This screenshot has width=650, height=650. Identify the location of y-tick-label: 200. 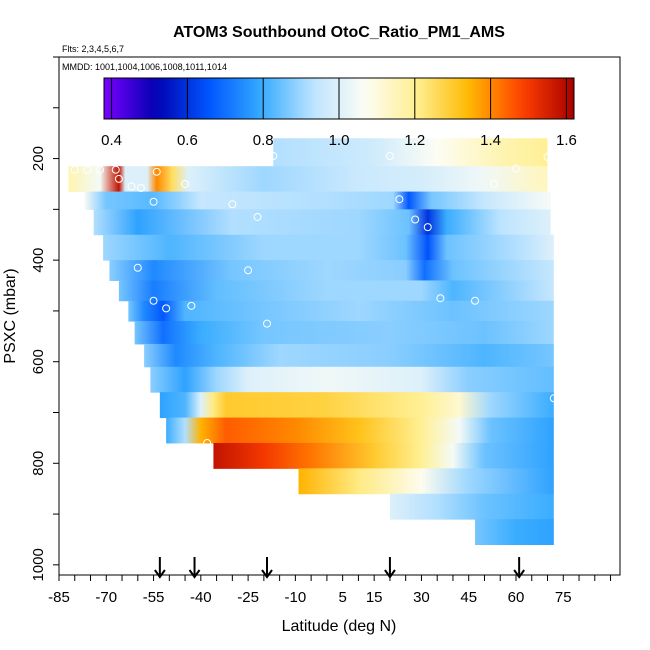
(38, 158).